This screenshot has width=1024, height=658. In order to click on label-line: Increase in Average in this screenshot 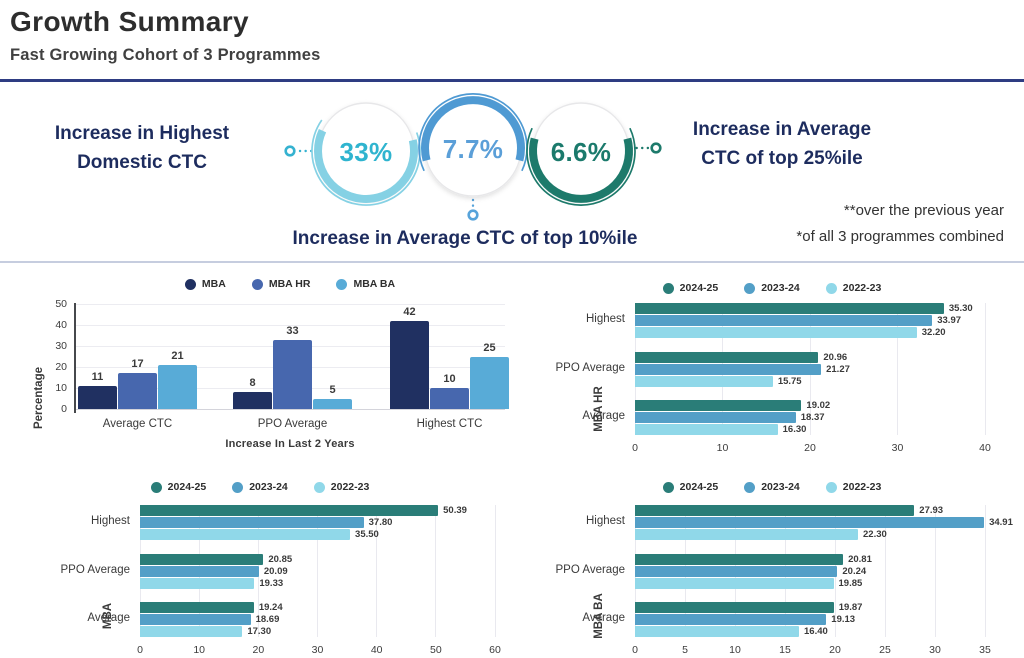, I will do `click(782, 129)`.